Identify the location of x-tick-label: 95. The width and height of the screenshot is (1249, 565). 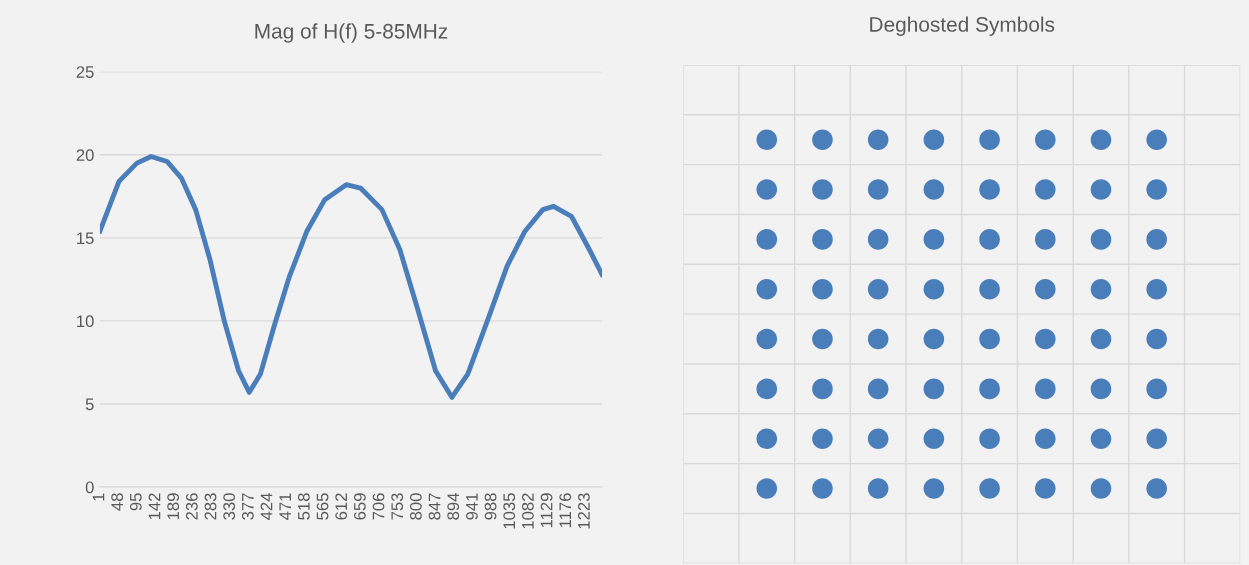
(135, 502).